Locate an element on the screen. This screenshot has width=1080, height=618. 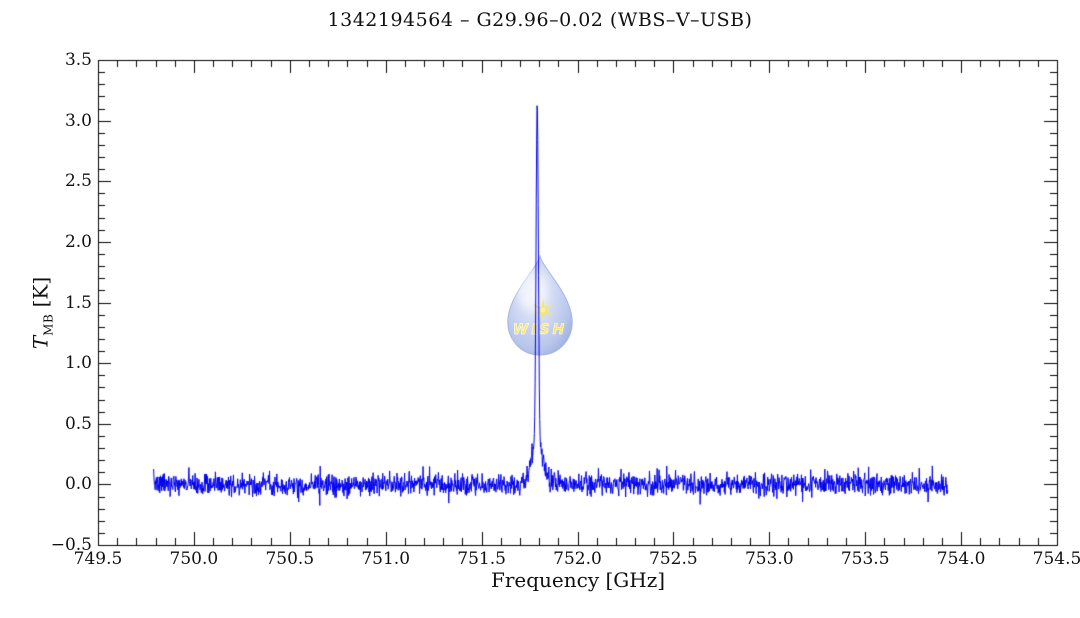
x-tick-label: 750.5 is located at coordinates (290, 559).